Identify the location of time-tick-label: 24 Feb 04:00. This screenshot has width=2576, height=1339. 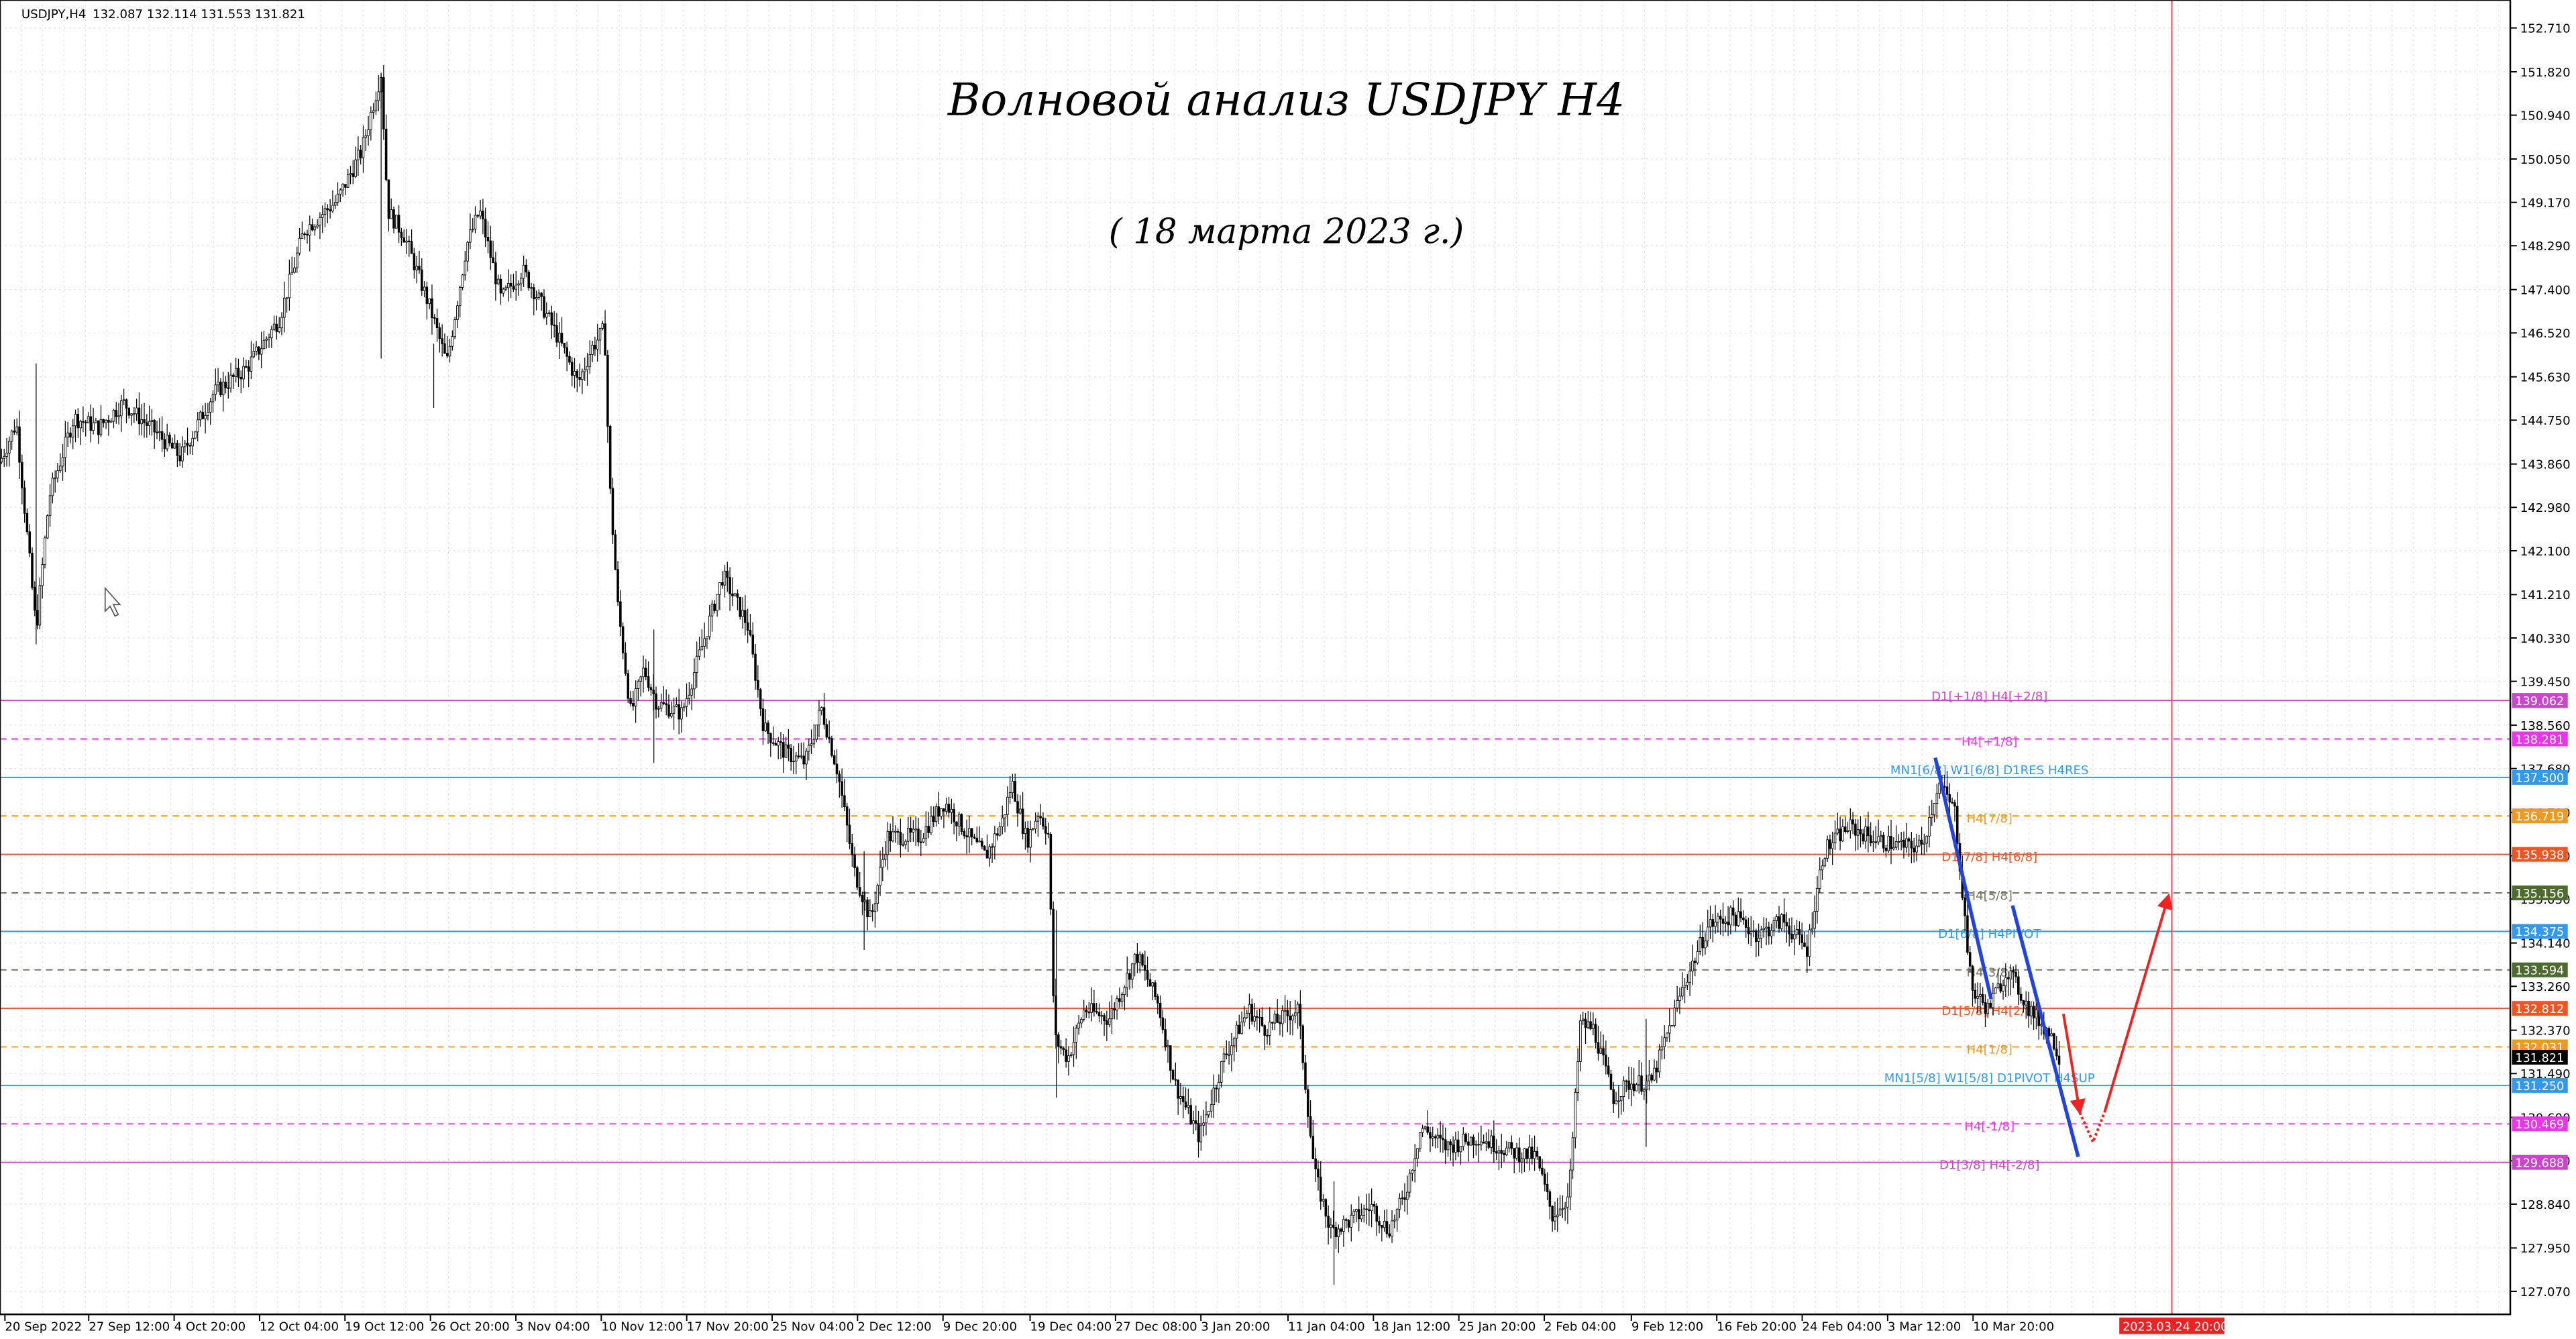
(1842, 1327).